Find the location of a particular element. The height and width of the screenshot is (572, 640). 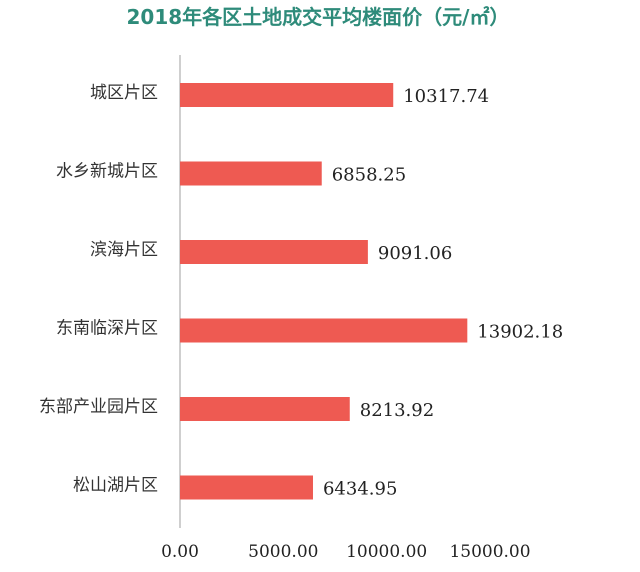

value-label: 6434.95 is located at coordinates (360, 489).